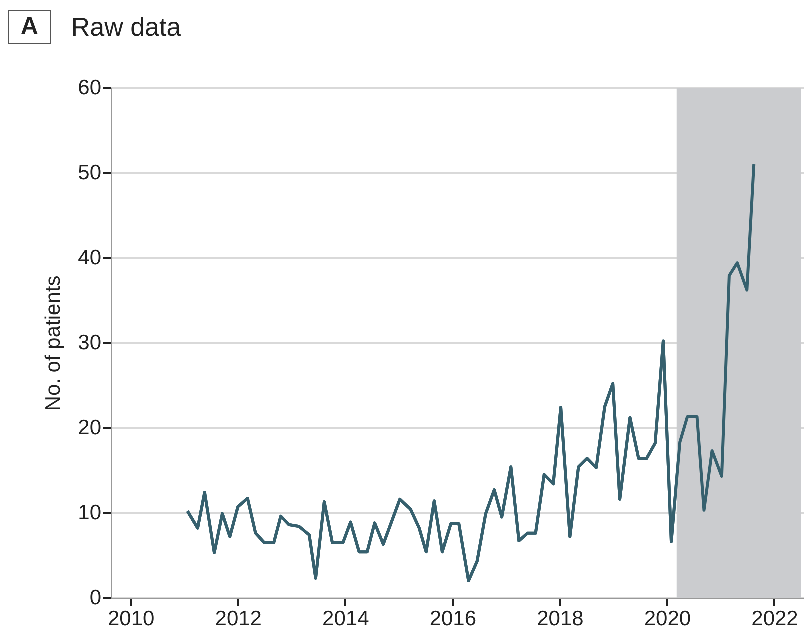 This screenshot has width=812, height=641. I want to click on x-tick-label: 2014, so click(346, 619).